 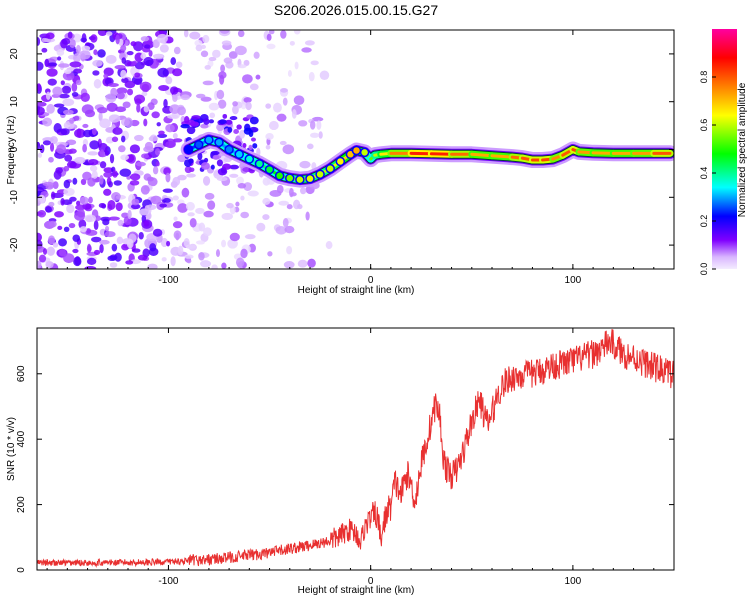 I want to click on colorbar-tick-label: 0.2, so click(x=704, y=221).